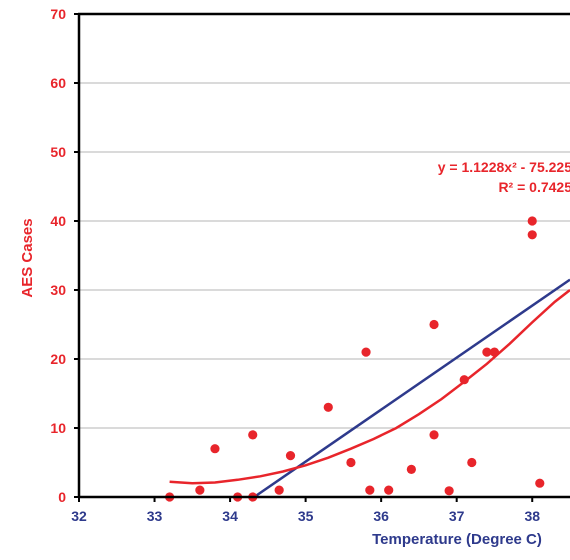 The image size is (570, 560). I want to click on x-tick-label-34: 34, so click(230, 516).